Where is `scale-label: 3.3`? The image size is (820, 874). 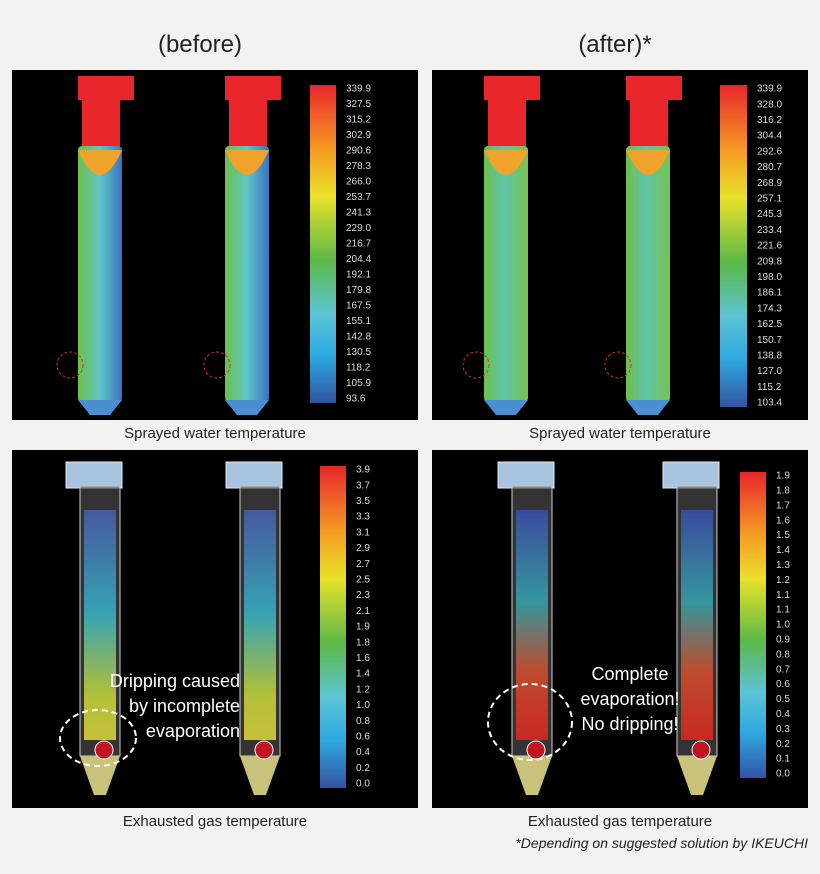
scale-label: 3.3 is located at coordinates (363, 517).